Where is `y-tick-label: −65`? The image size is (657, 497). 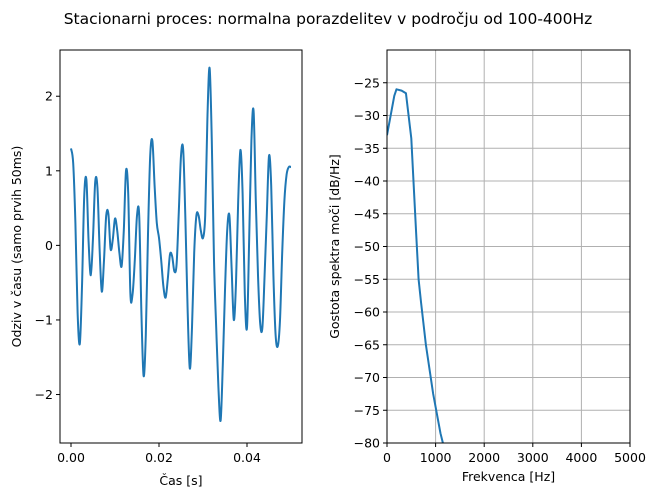
y-tick-label: −65 is located at coordinates (367, 344).